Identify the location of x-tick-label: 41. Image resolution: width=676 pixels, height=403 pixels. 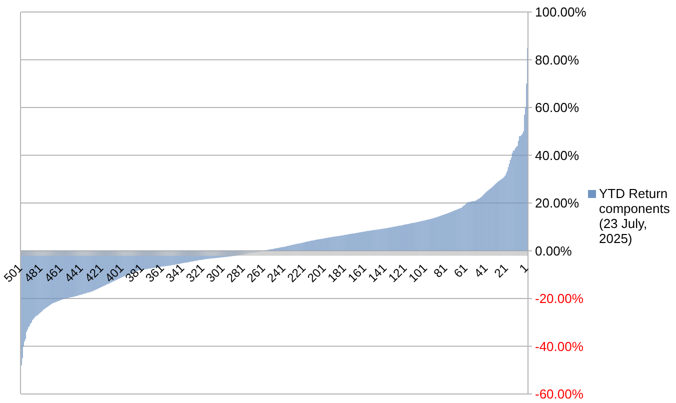
(481, 270).